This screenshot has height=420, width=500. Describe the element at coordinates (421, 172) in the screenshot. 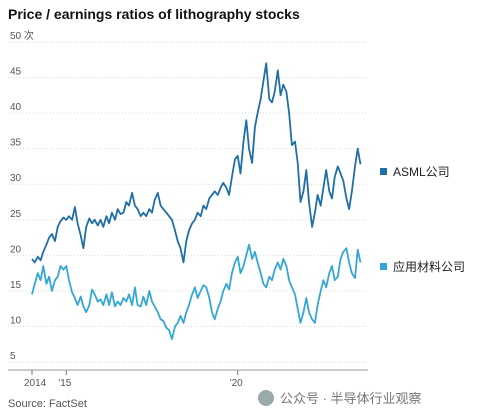

I see `legend-asml-label: ASML公司` at that location.